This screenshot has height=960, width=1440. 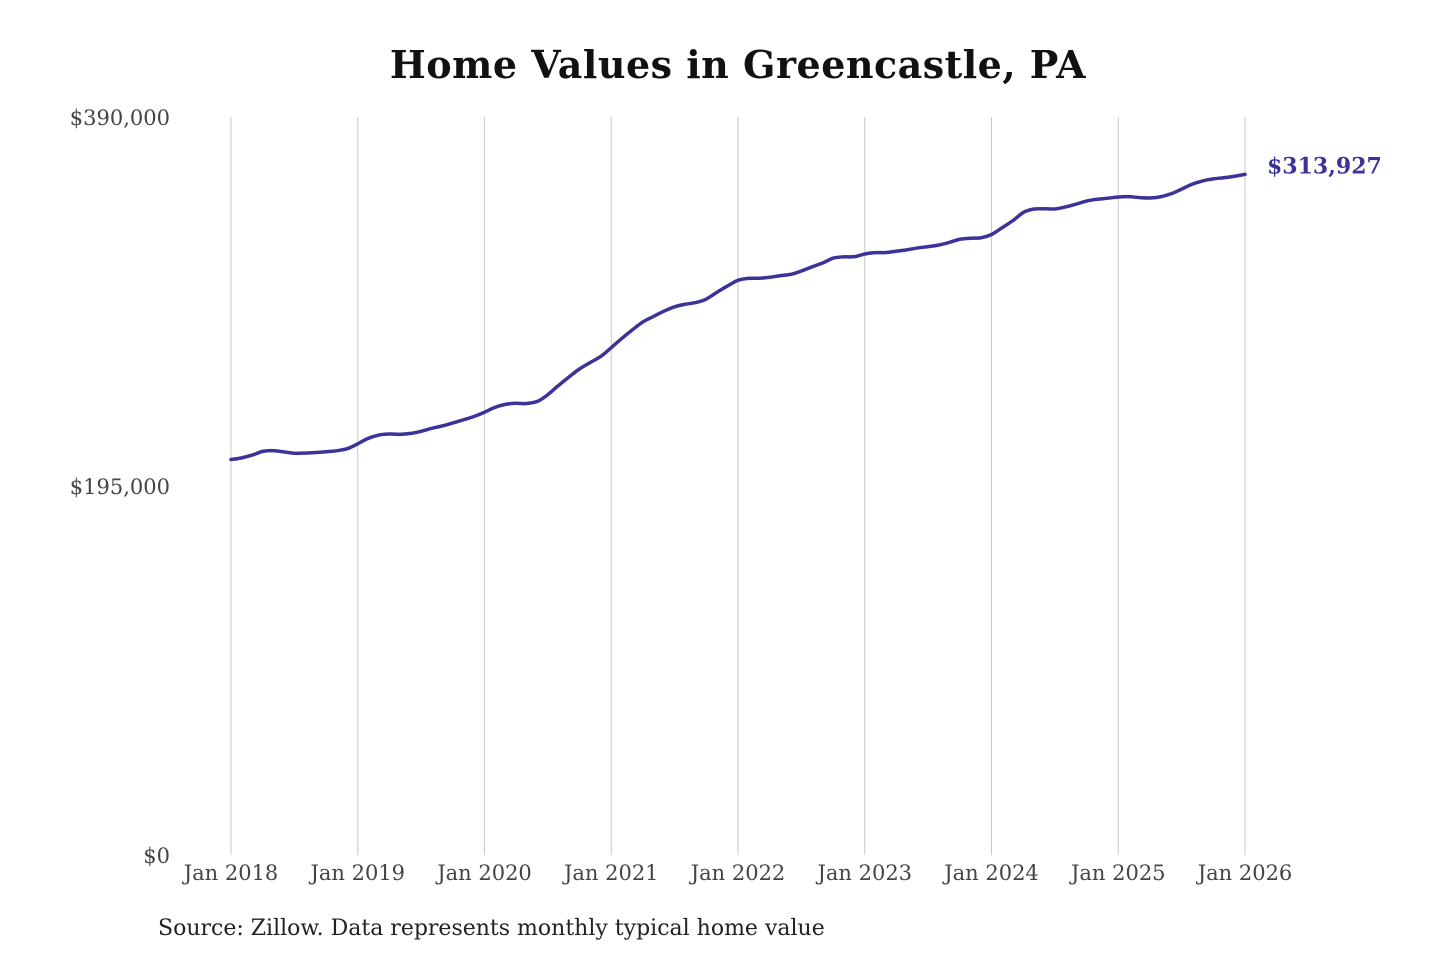 I want to click on x-tick-label: Jan 2026, so click(x=1244, y=873).